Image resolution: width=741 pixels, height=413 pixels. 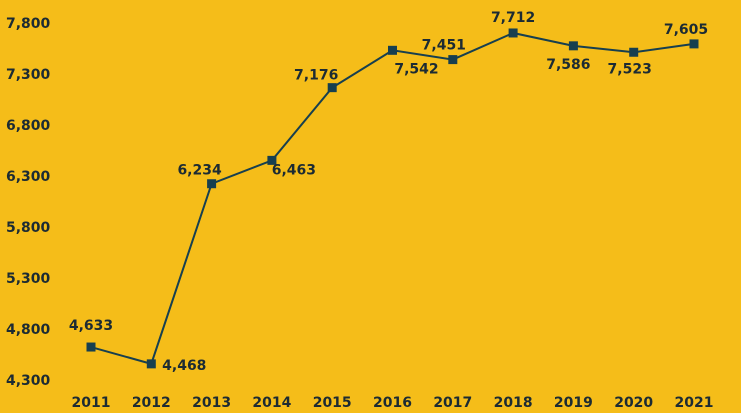 What do you see at coordinates (513, 403) in the screenshot?
I see `x-tick-label: 2018` at bounding box center [513, 403].